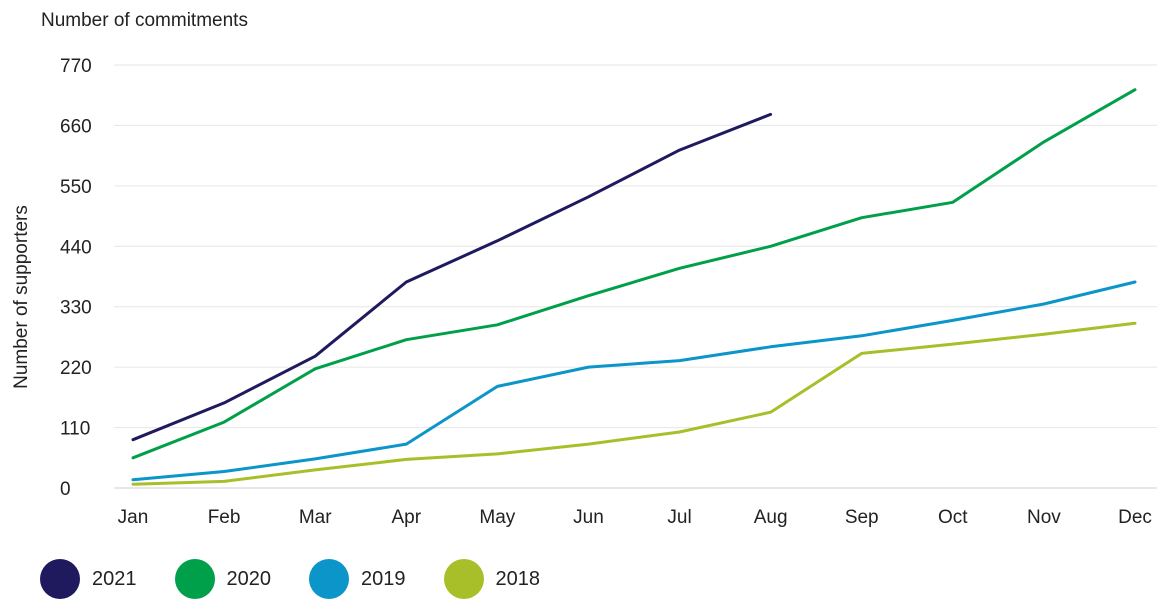 The image size is (1157, 599). Describe the element at coordinates (679, 517) in the screenshot. I see `x-tick-label: Jul` at that location.